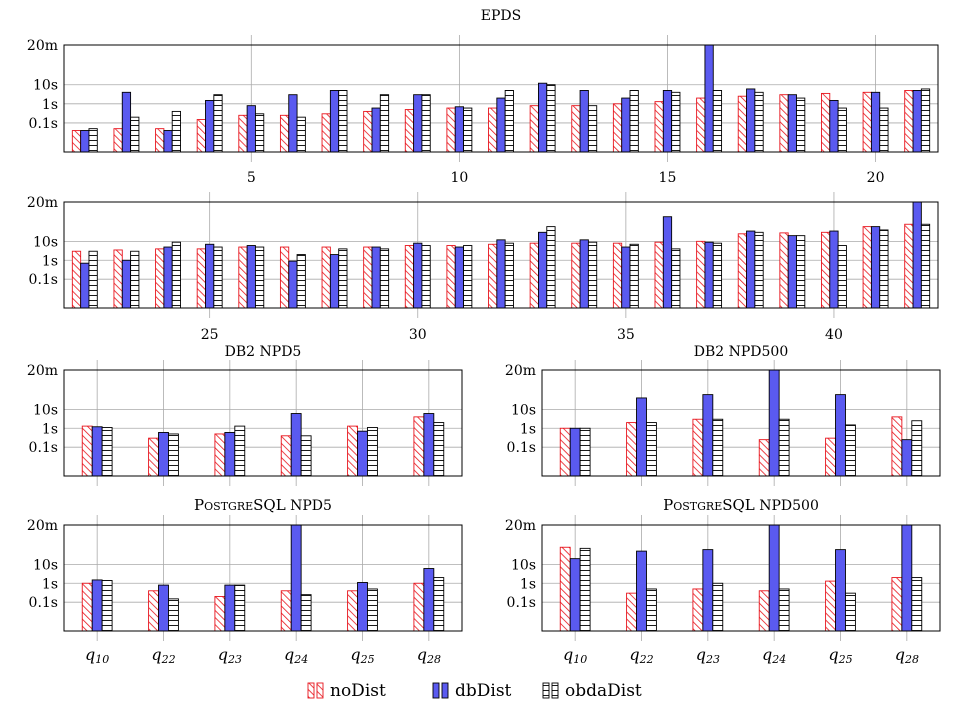 This screenshot has width=956, height=713. Describe the element at coordinates (230, 655) in the screenshot. I see `x-tick-label: q23` at that location.